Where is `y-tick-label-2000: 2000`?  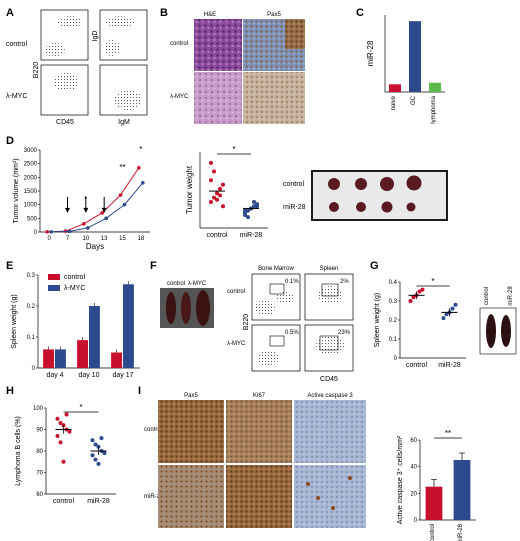
y-tick-label-2000: 2000 is located at coordinates (31, 178).